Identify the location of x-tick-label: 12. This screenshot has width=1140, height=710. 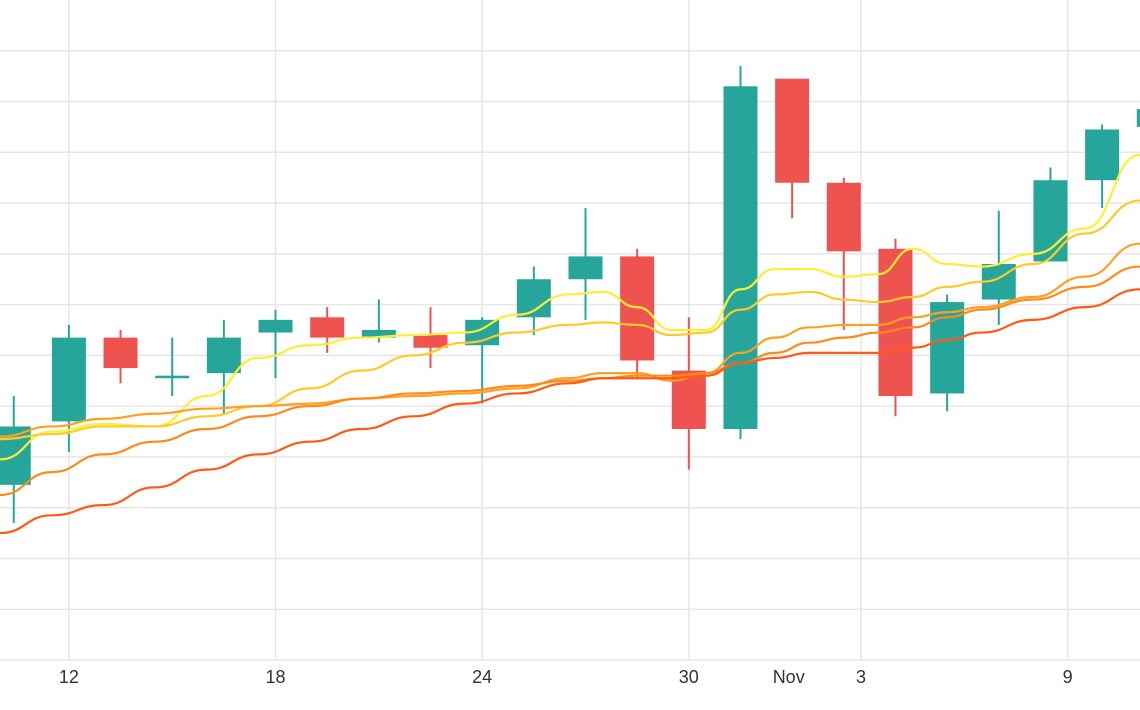
(69, 677).